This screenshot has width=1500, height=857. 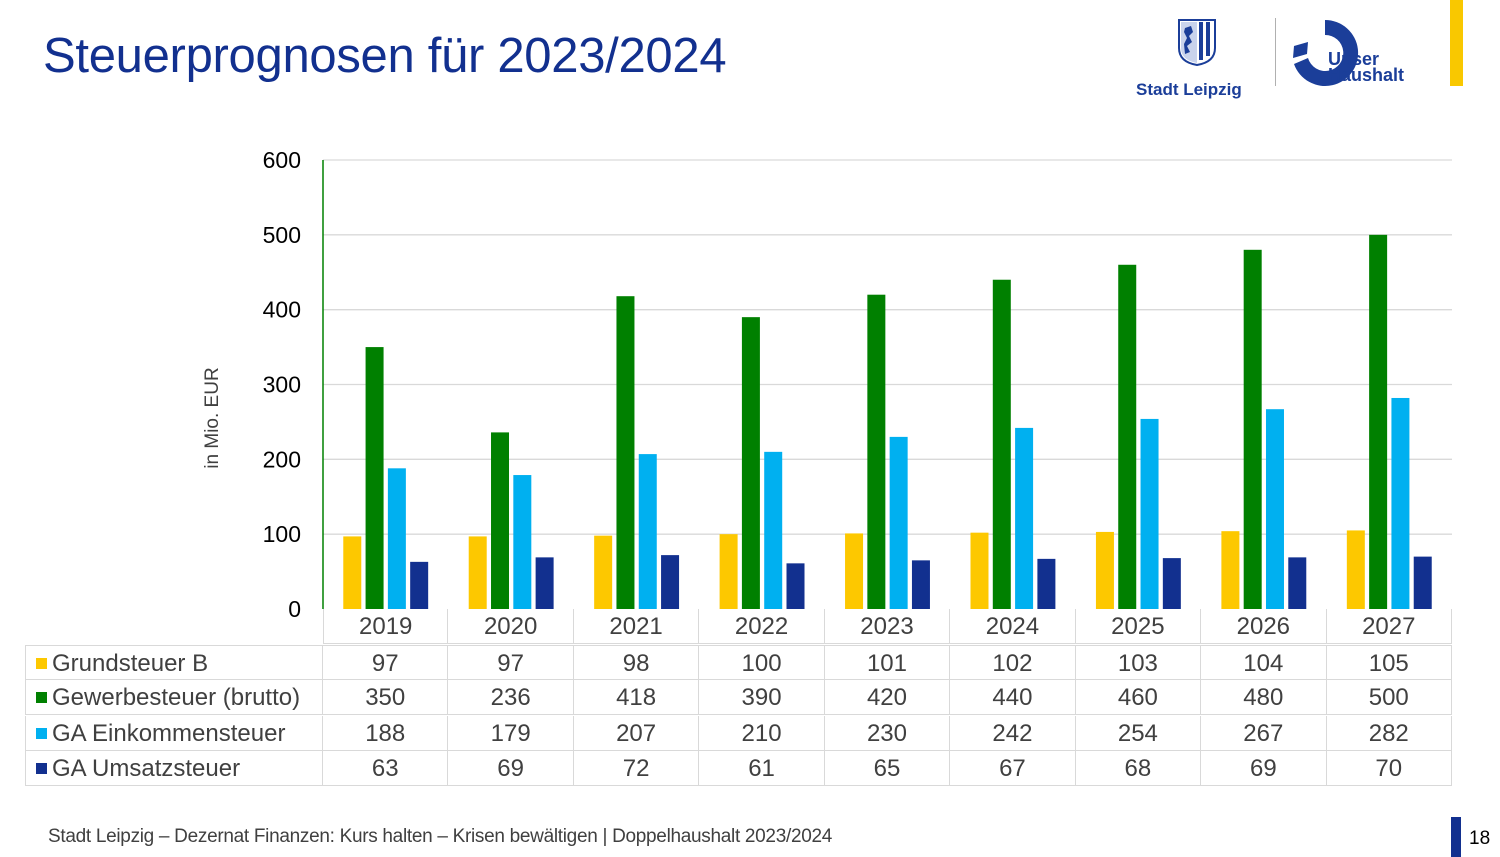 I want to click on bar-ga-einkommensteuer-2024, so click(x=1024, y=518).